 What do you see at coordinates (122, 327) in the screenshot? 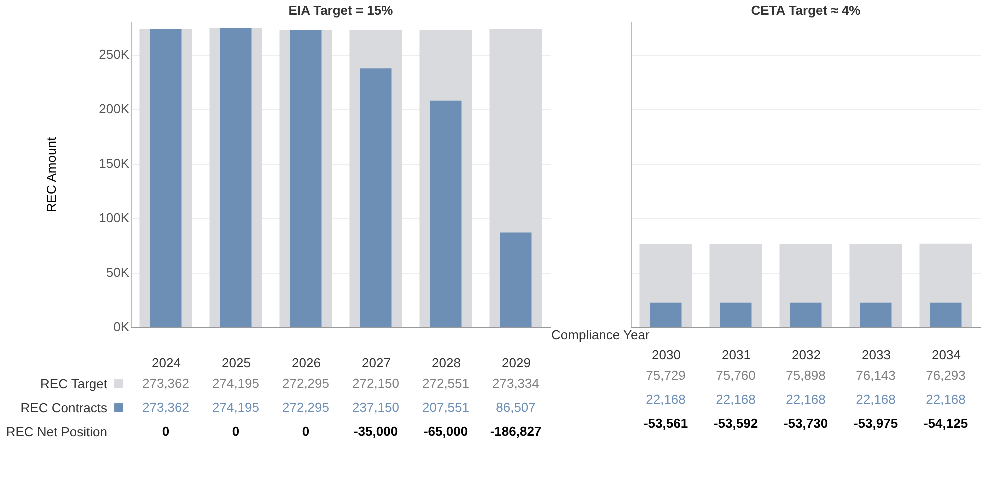
I see `y-tick-label: 0K` at bounding box center [122, 327].